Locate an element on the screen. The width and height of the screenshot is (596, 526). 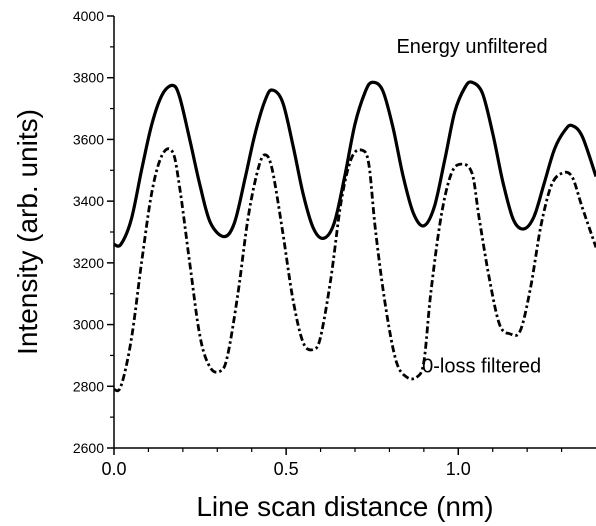
x-axis-title: Line scan distance (nm) is located at coordinates (344, 506).